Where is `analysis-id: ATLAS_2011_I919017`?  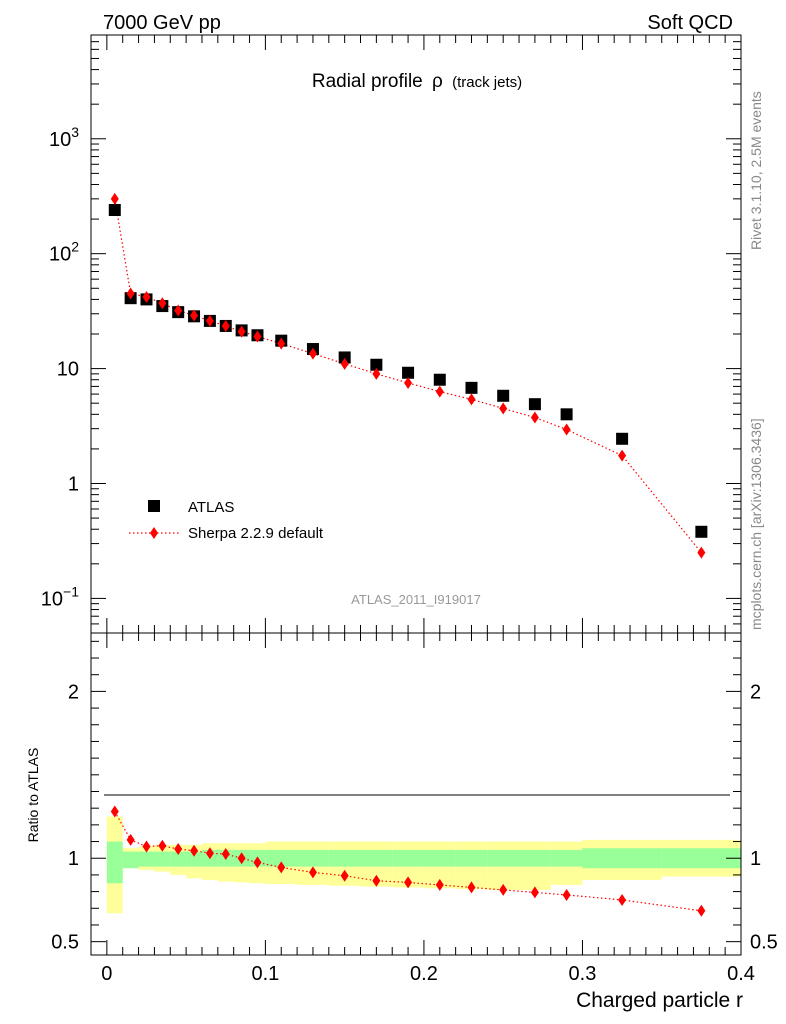 analysis-id: ATLAS_2011_I919017 is located at coordinates (416, 599).